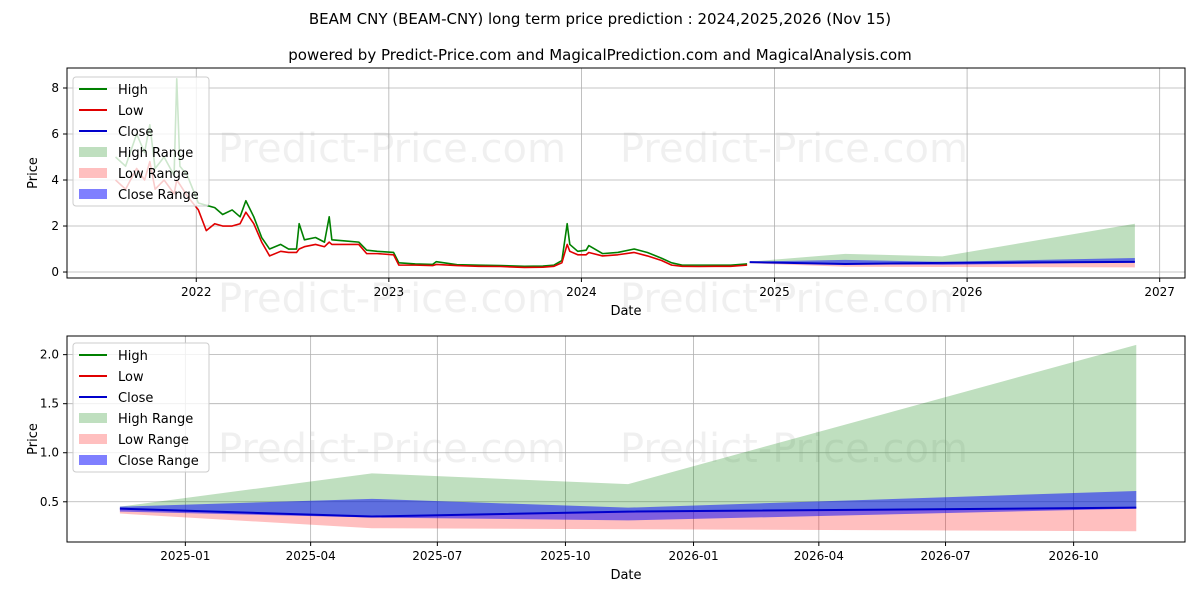  What do you see at coordinates (819, 556) in the screenshot?
I see `x-tick-label: 2026-04` at bounding box center [819, 556].